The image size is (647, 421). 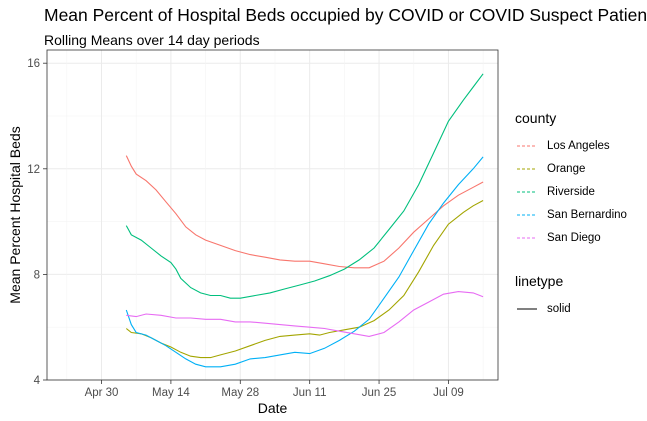 I want to click on series-line-san-diego, so click(x=305, y=314).